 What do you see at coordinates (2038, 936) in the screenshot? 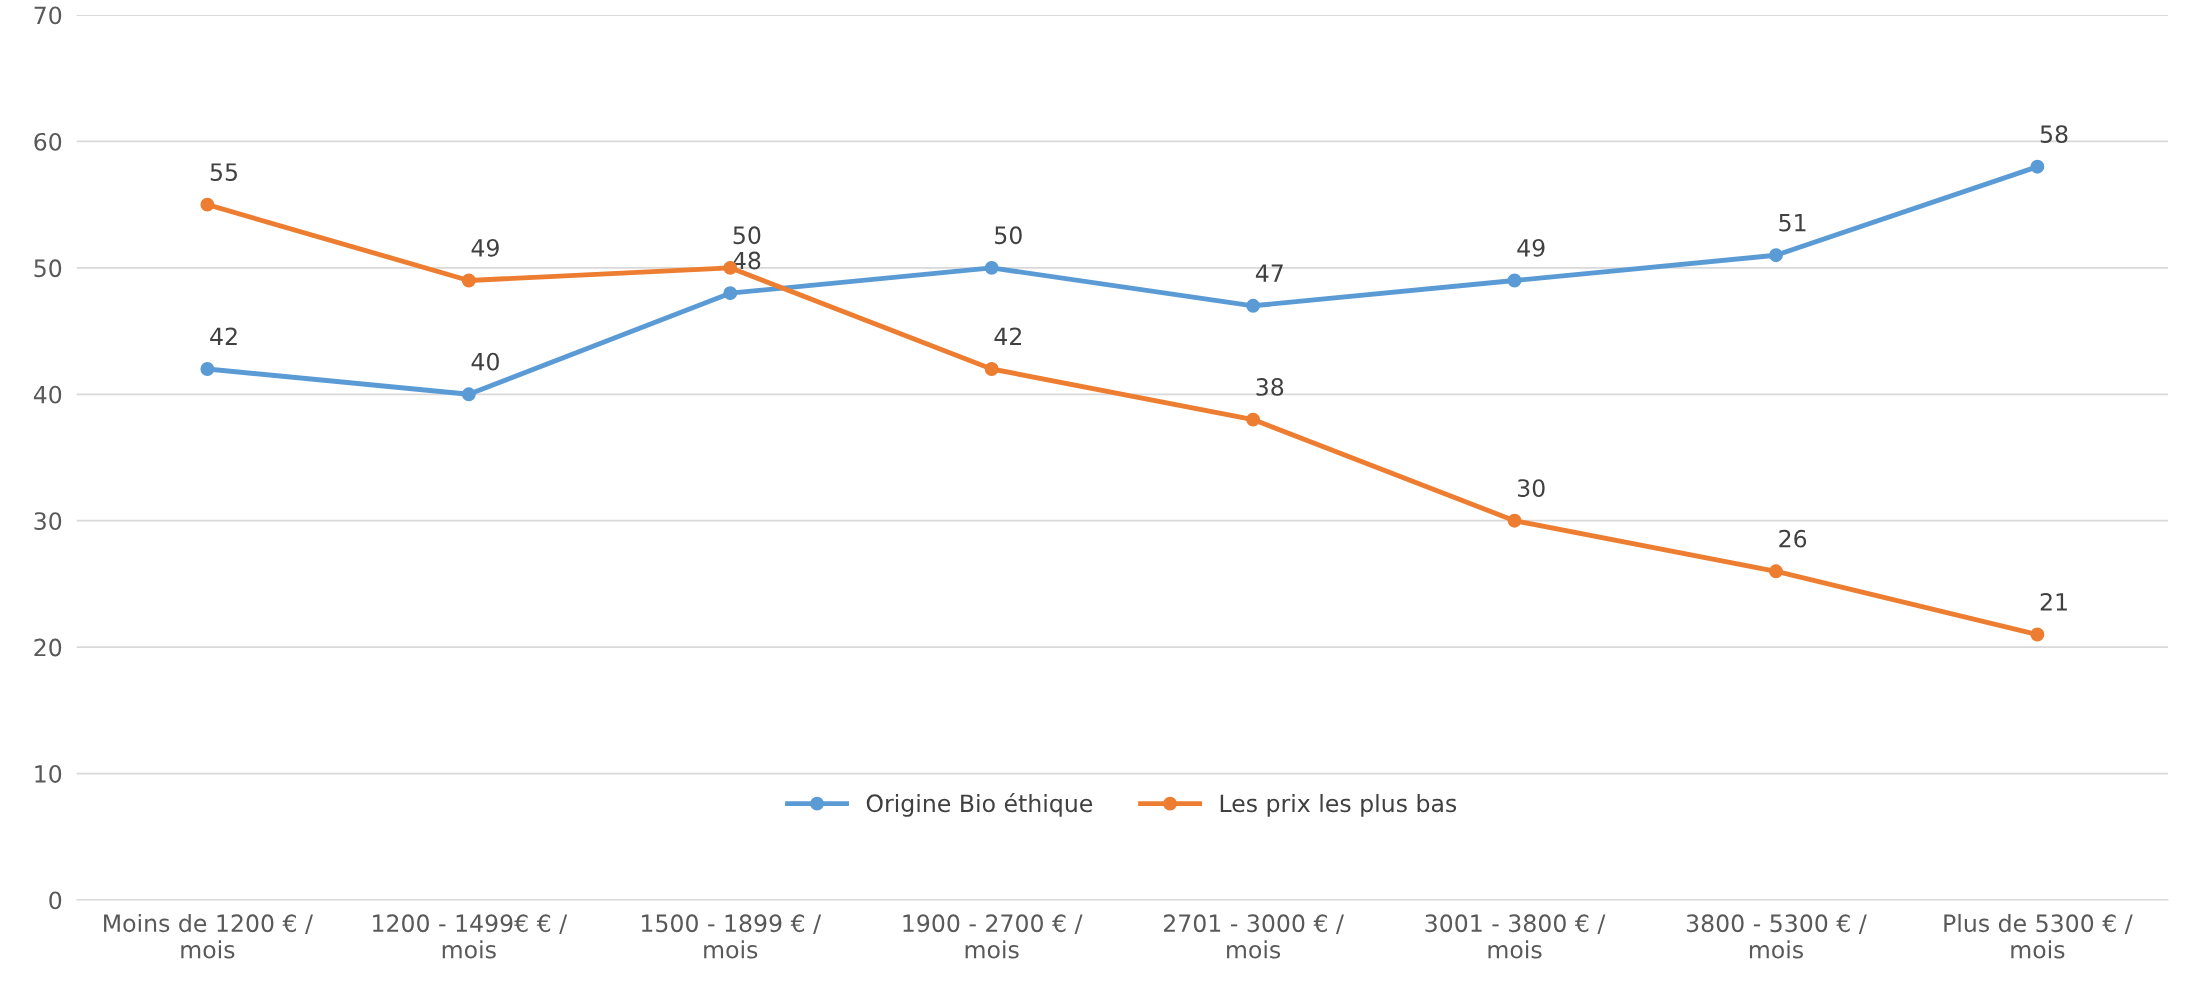
I see `x-tick-label: Plus de 5300 € / mois` at bounding box center [2038, 936].